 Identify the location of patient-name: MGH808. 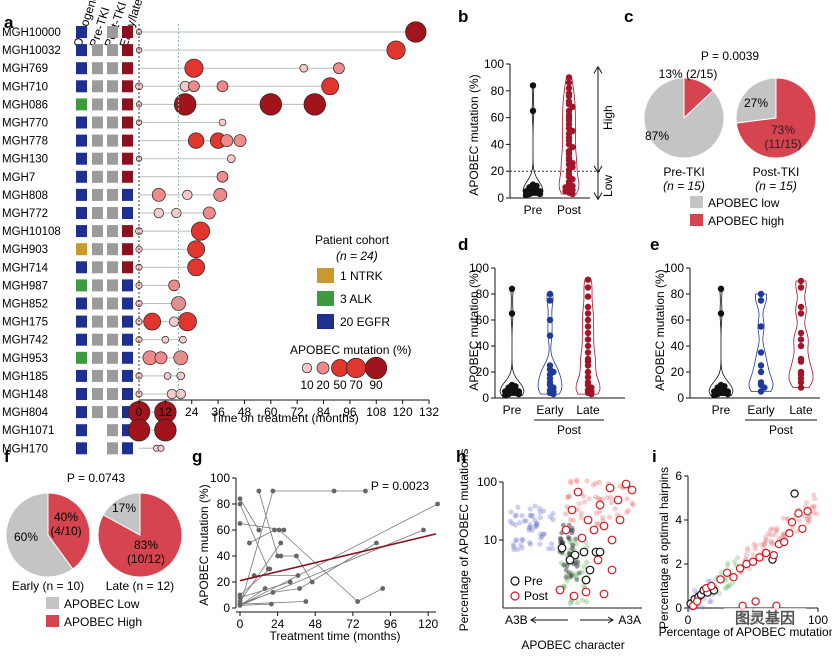
(25, 196).